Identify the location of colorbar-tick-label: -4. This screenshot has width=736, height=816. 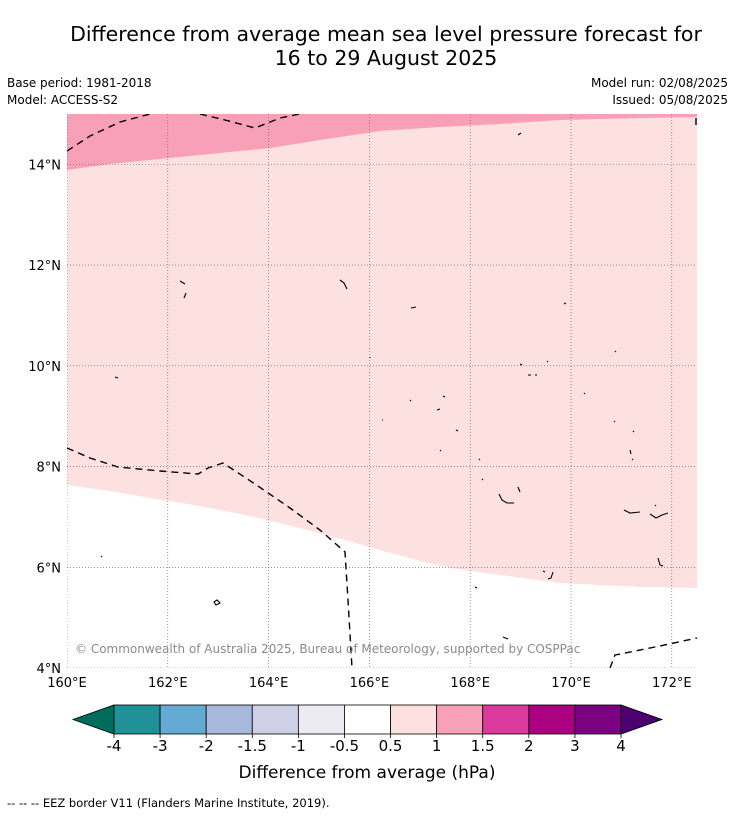
(114, 746).